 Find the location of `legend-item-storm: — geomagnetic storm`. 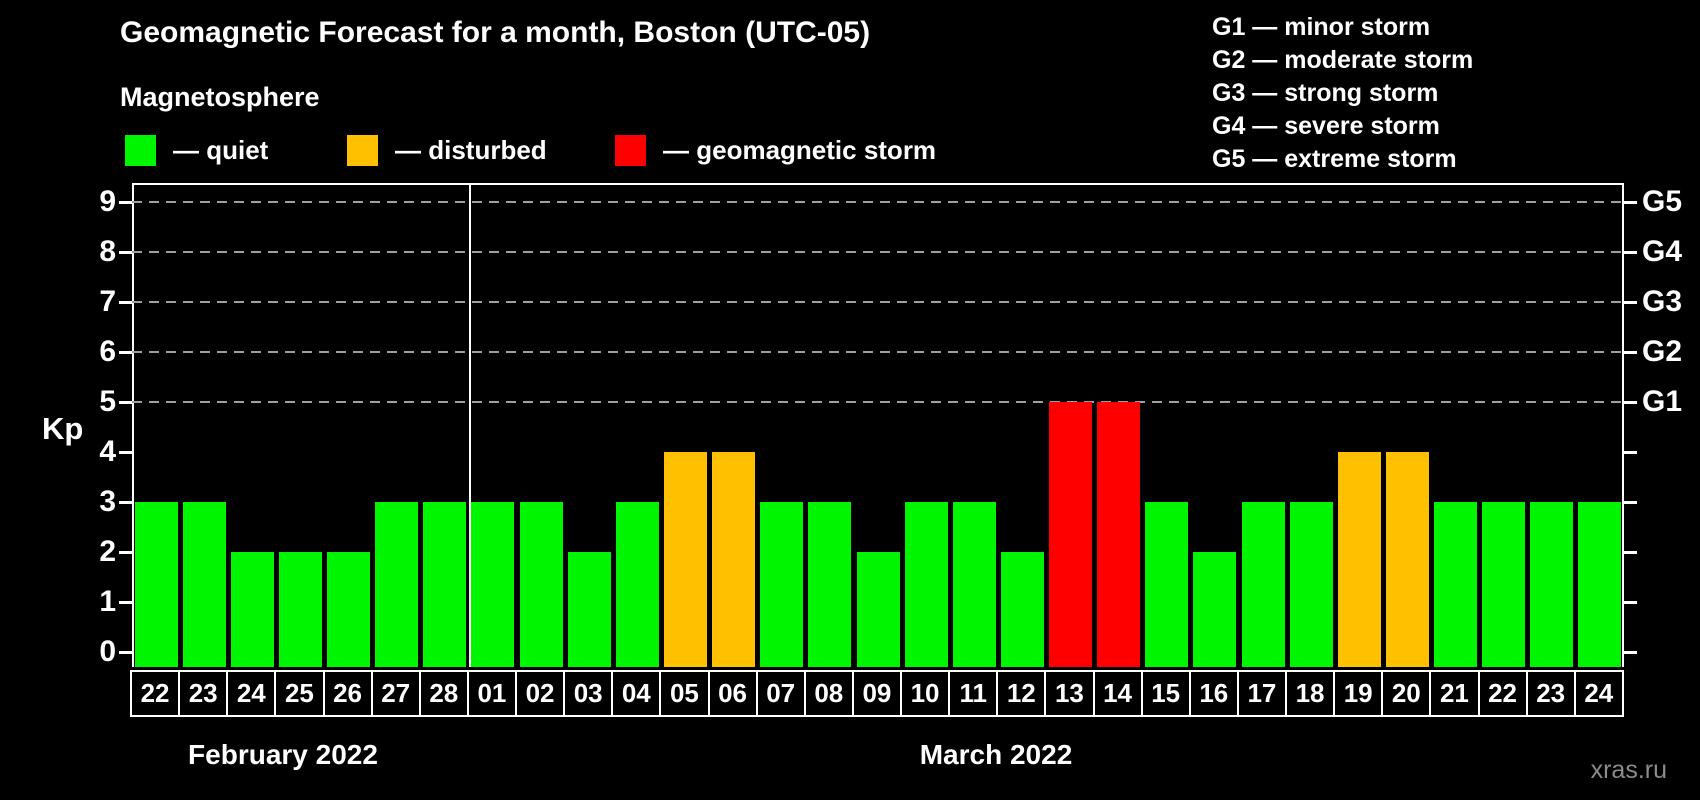

legend-item-storm: — geomagnetic storm is located at coordinates (775, 150).